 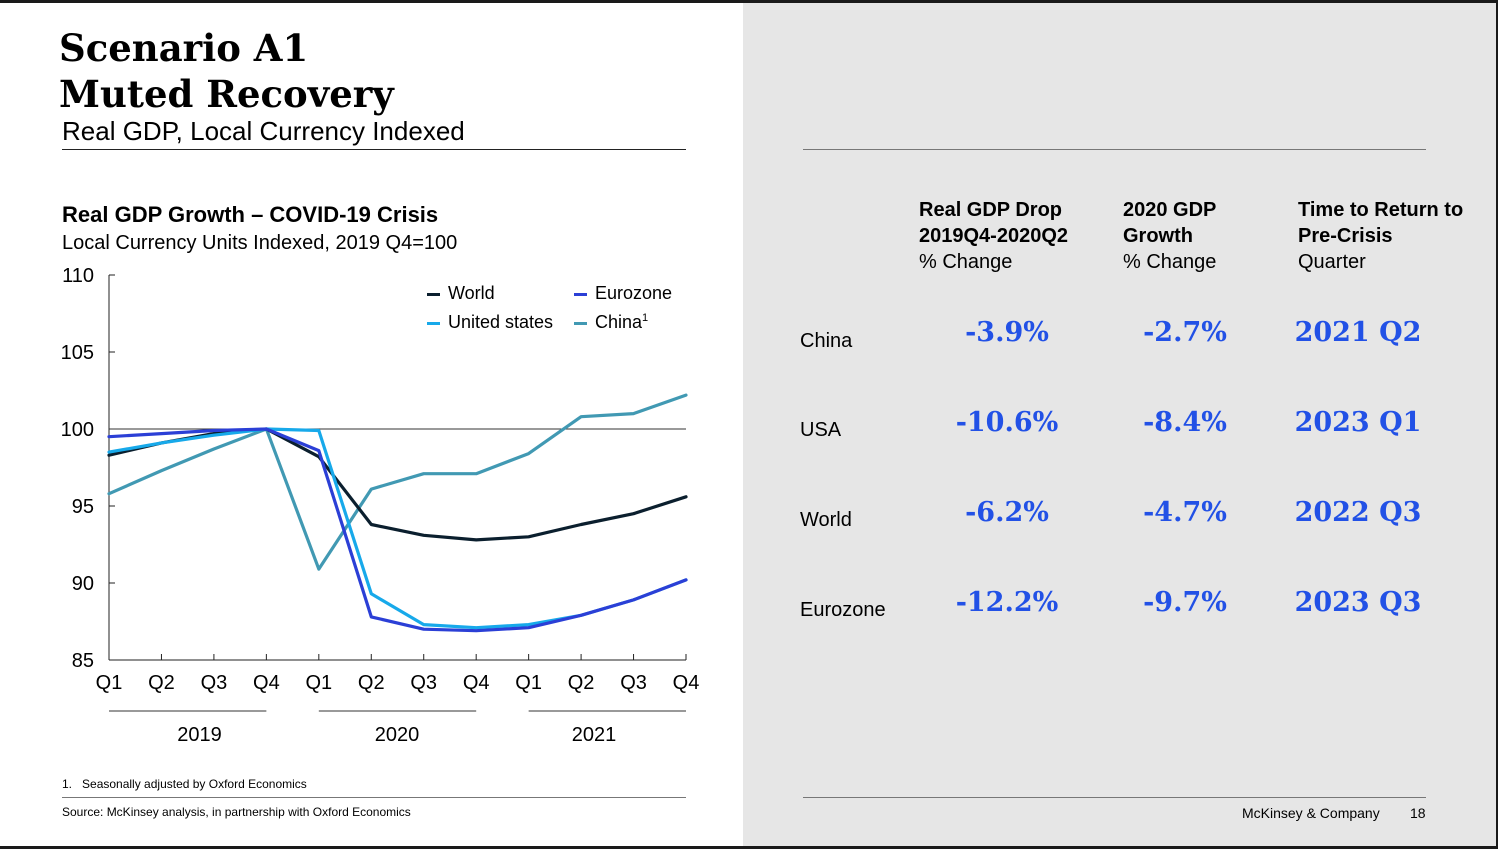 What do you see at coordinates (1185, 602) in the screenshot?
I see `eurozone-gdp-growth: -9.7%` at bounding box center [1185, 602].